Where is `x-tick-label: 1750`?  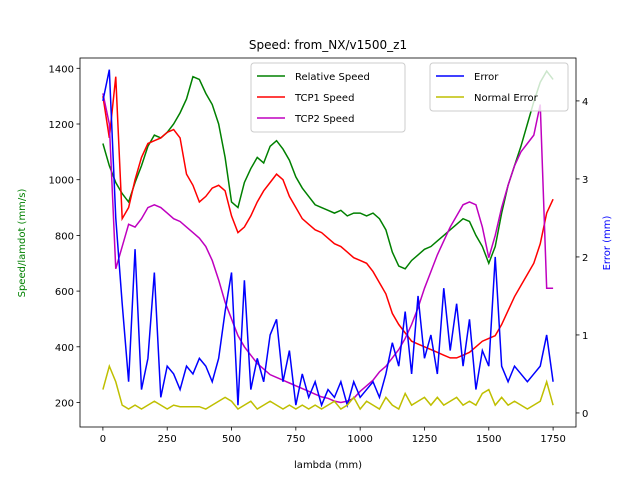
x-tick-label: 1750 is located at coordinates (552, 439).